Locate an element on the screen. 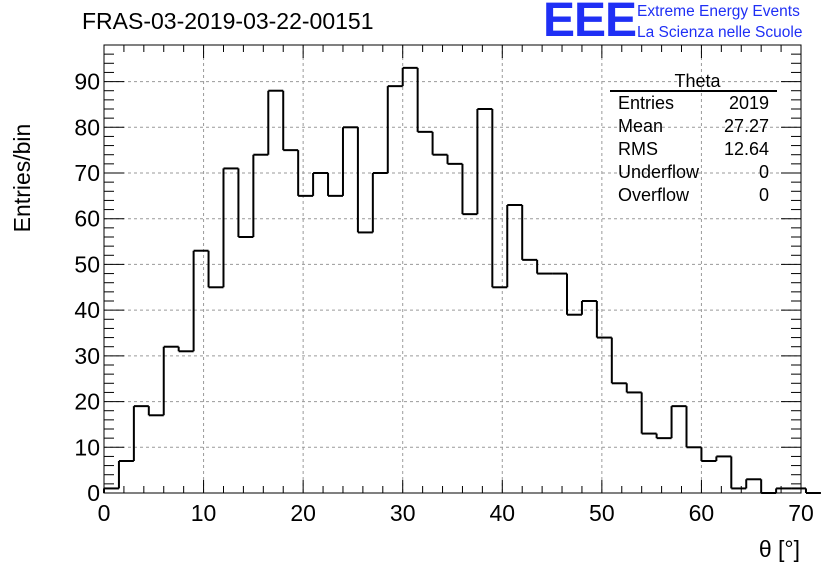  stats-row-overflow: Overflow 0 is located at coordinates (693, 195).